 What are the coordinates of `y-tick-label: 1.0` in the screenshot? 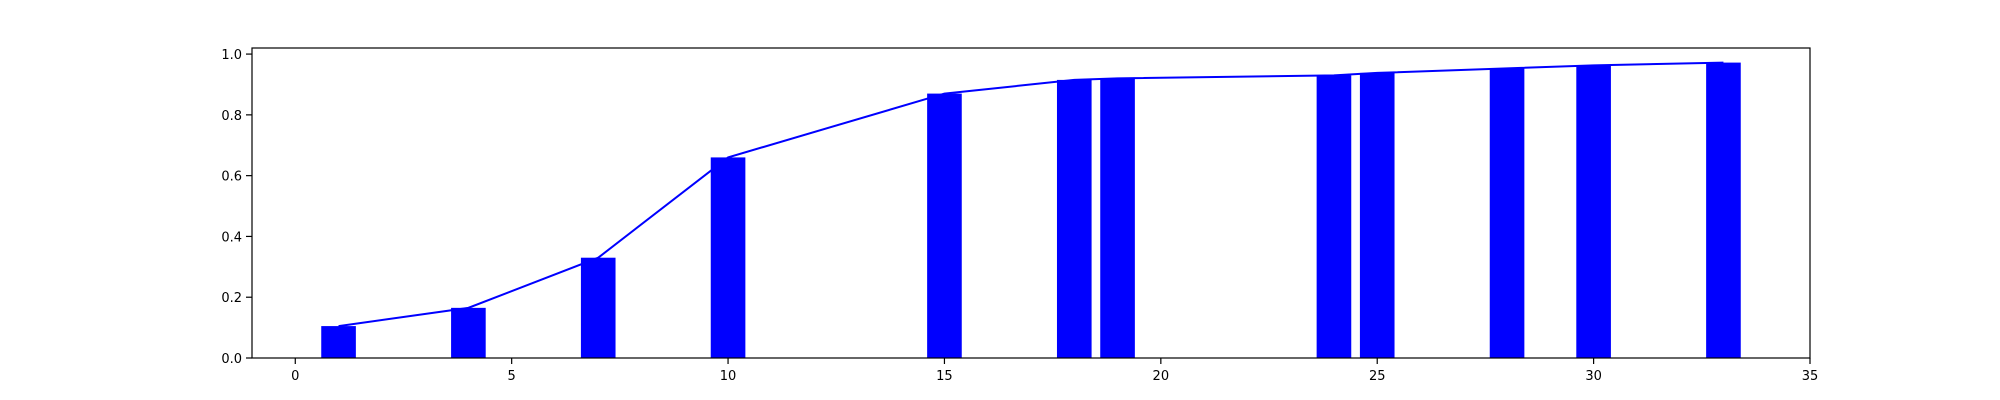 It's located at (231, 55).